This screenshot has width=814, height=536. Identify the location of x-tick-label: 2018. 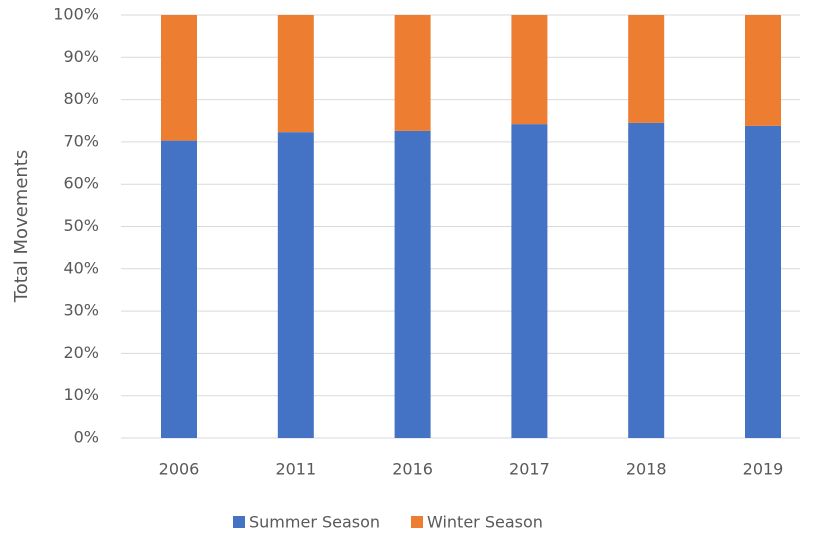
(646, 469).